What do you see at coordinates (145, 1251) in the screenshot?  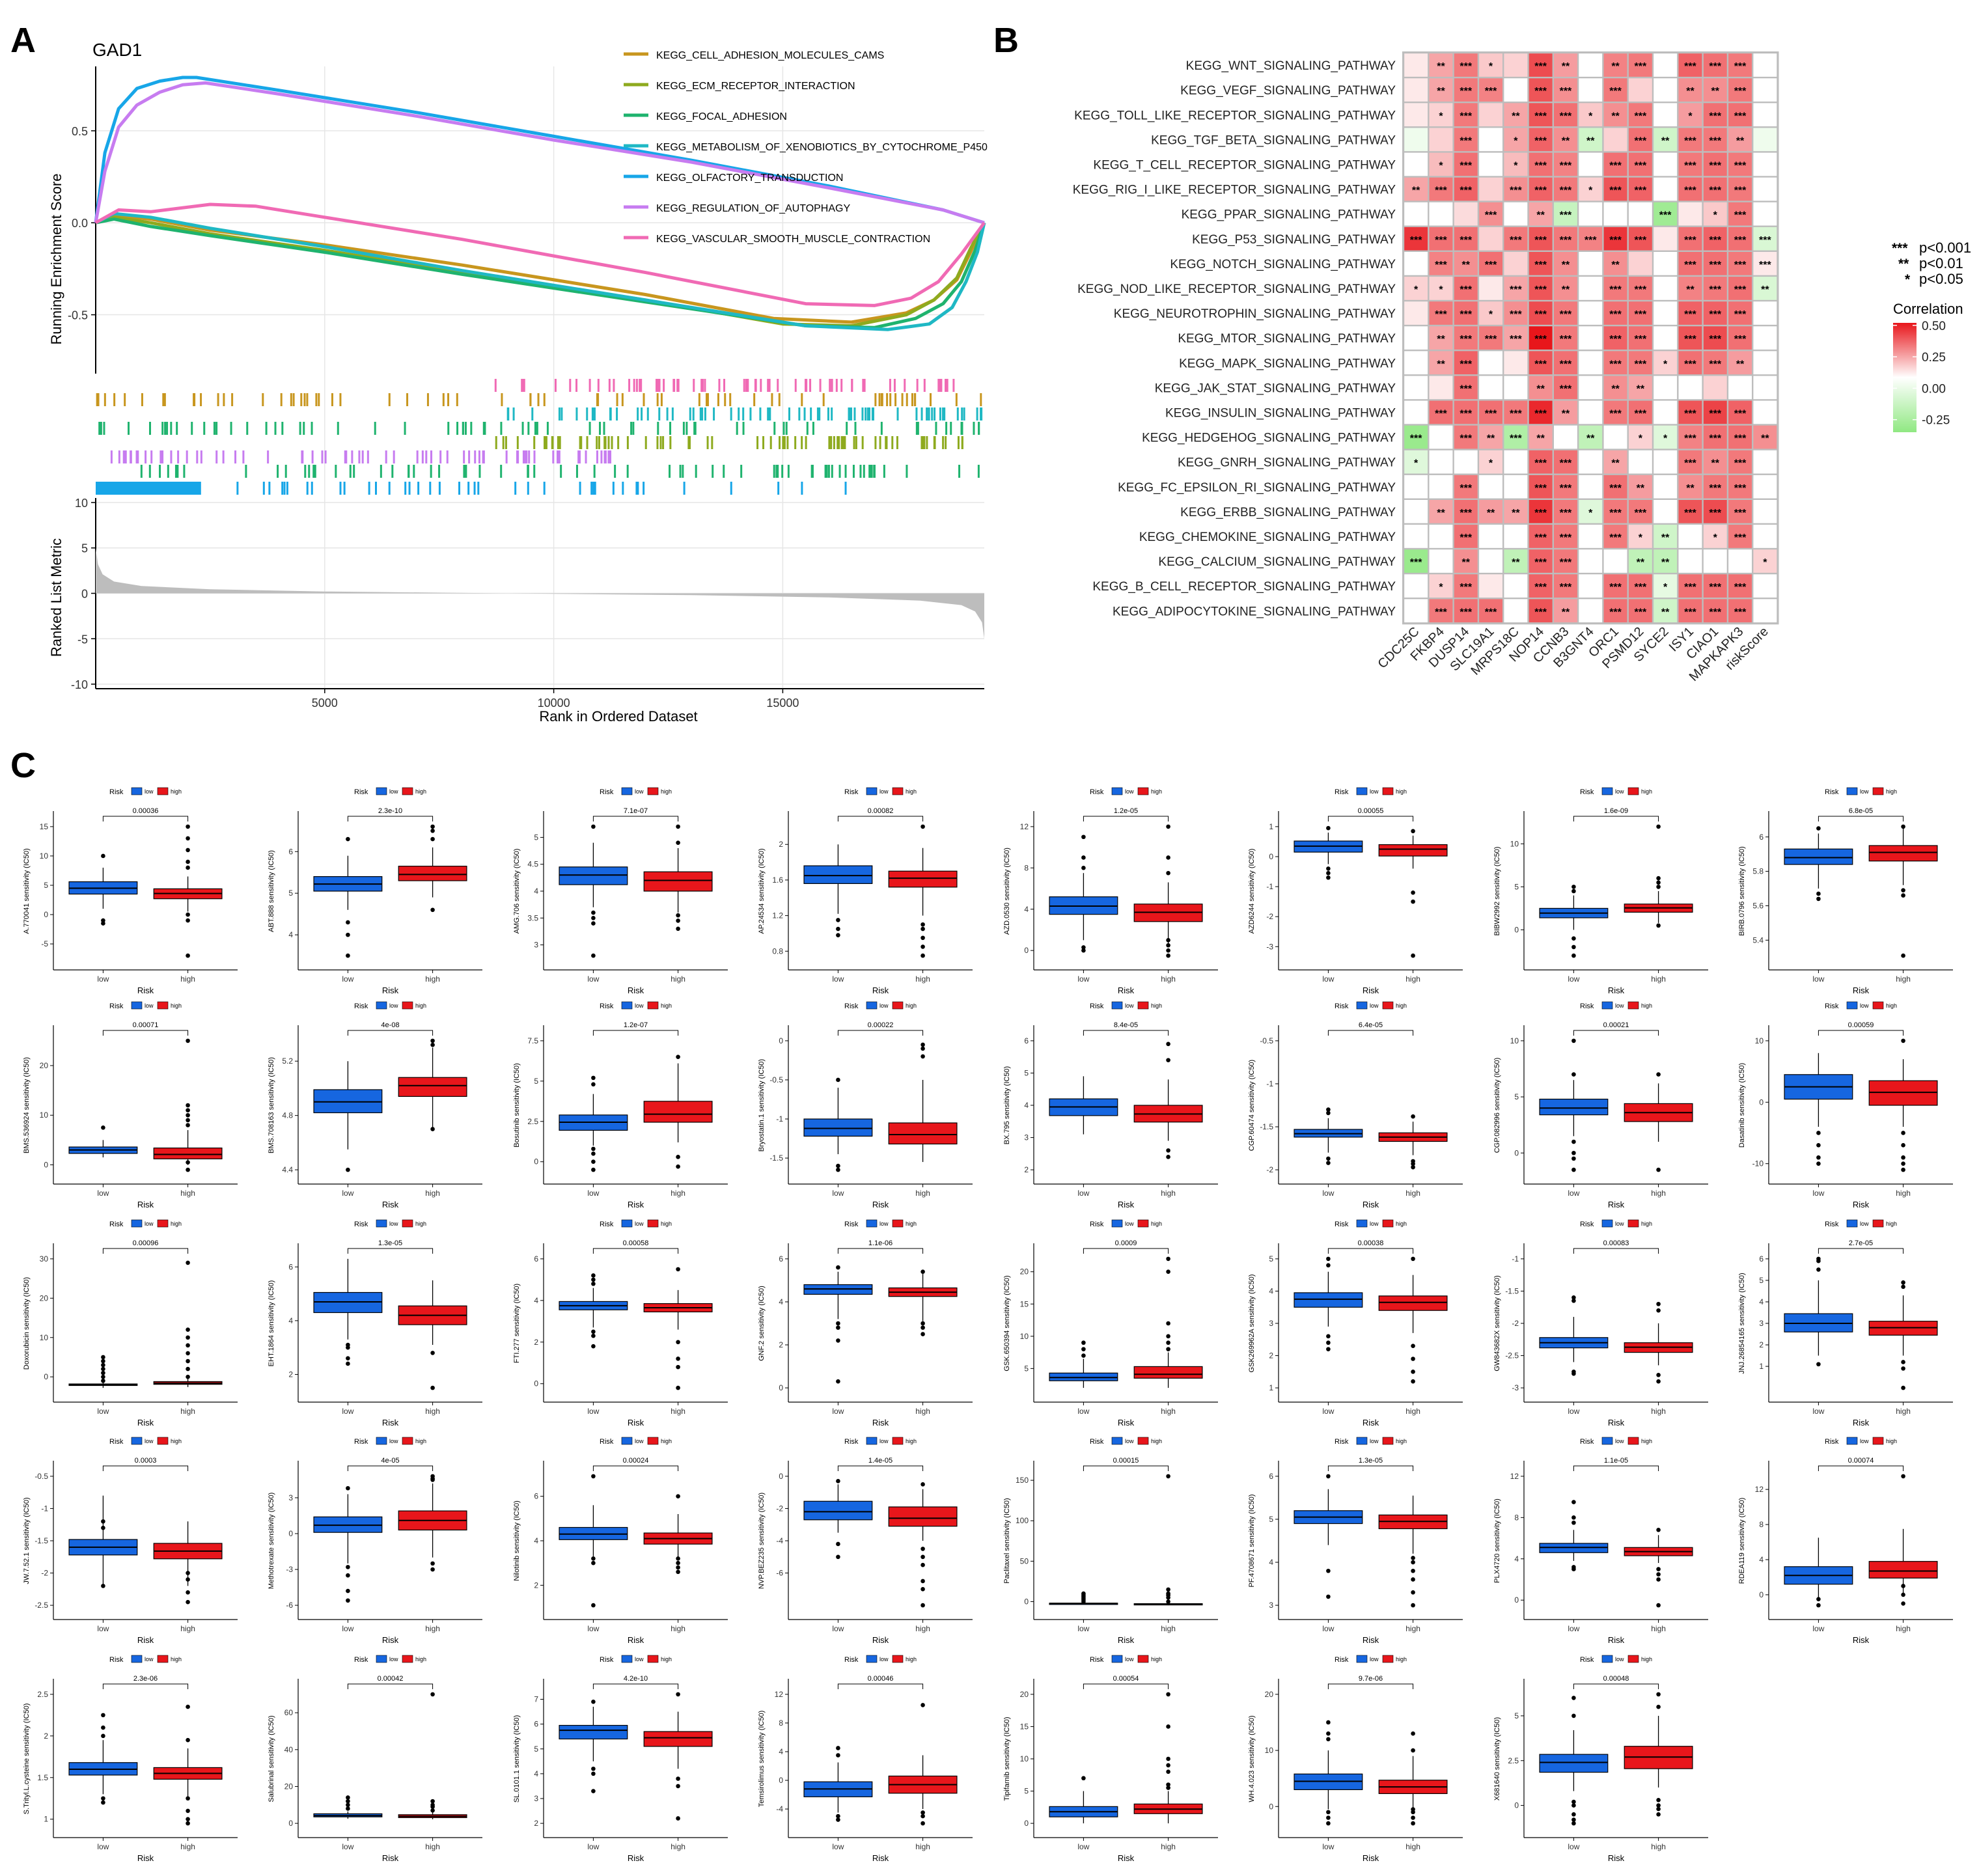 I see `pvalue-bracket` at bounding box center [145, 1251].